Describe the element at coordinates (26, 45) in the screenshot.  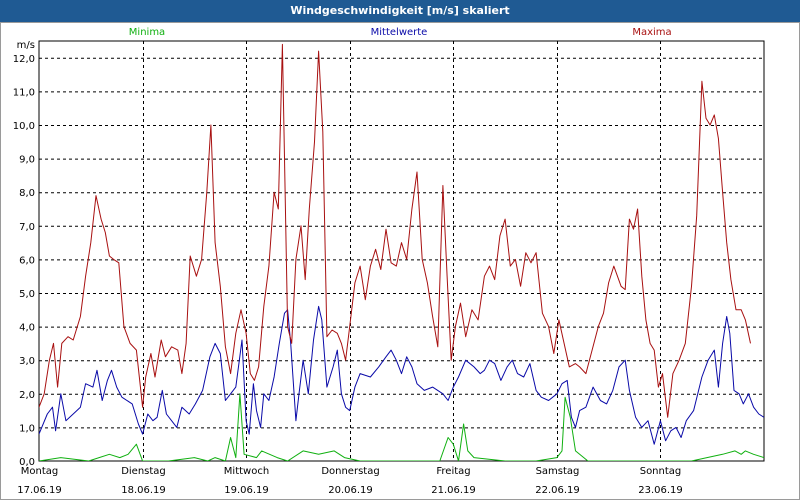
I see `y-axis-label: m/s` at that location.